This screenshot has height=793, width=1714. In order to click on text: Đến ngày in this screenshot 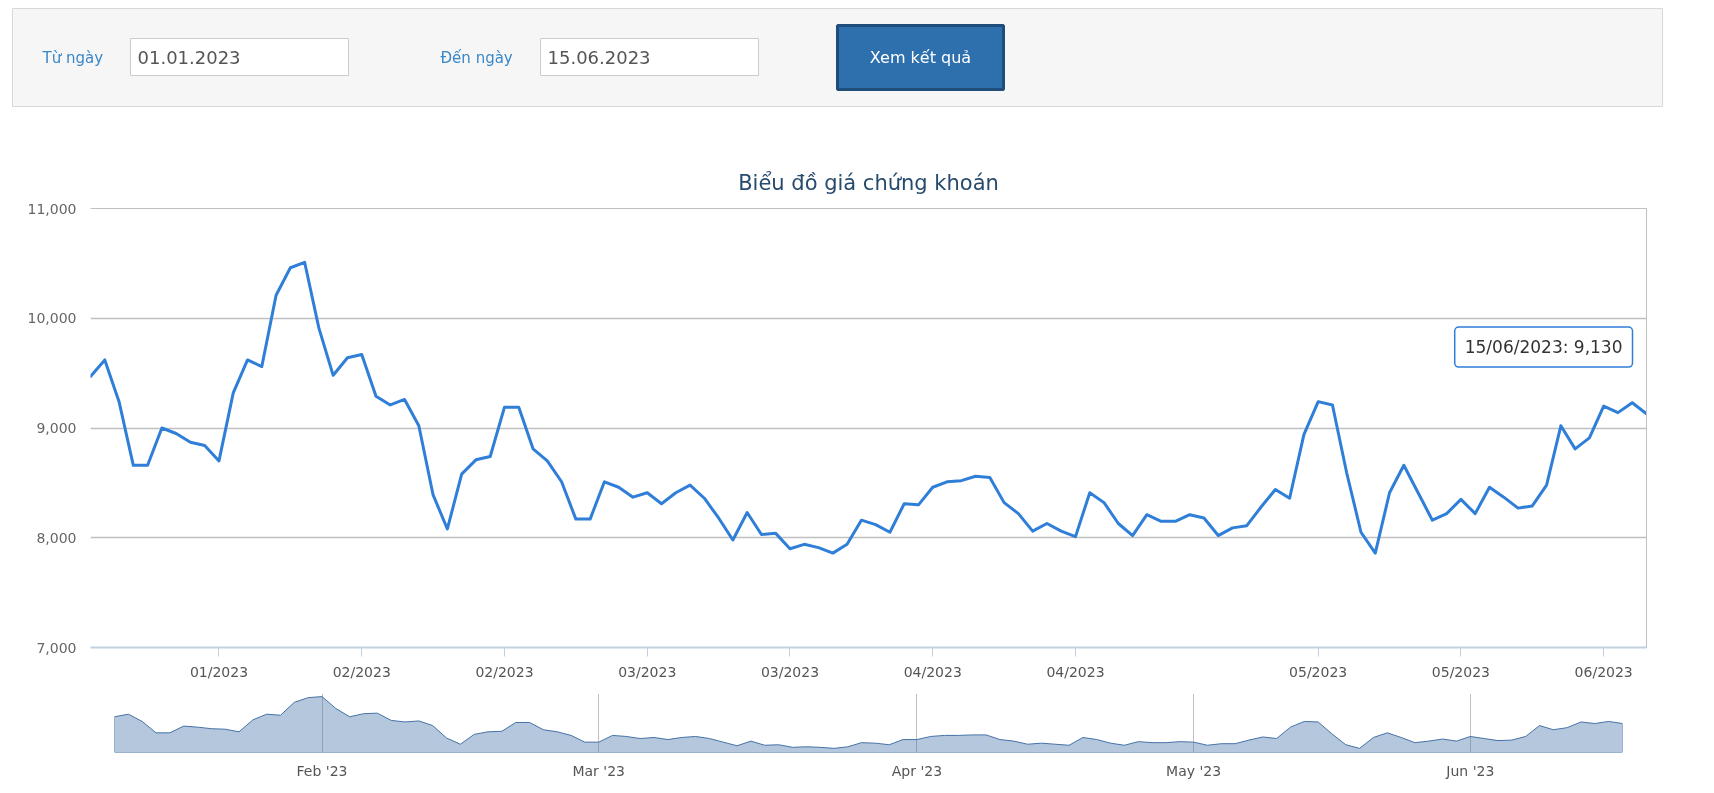, I will do `click(476, 57)`.